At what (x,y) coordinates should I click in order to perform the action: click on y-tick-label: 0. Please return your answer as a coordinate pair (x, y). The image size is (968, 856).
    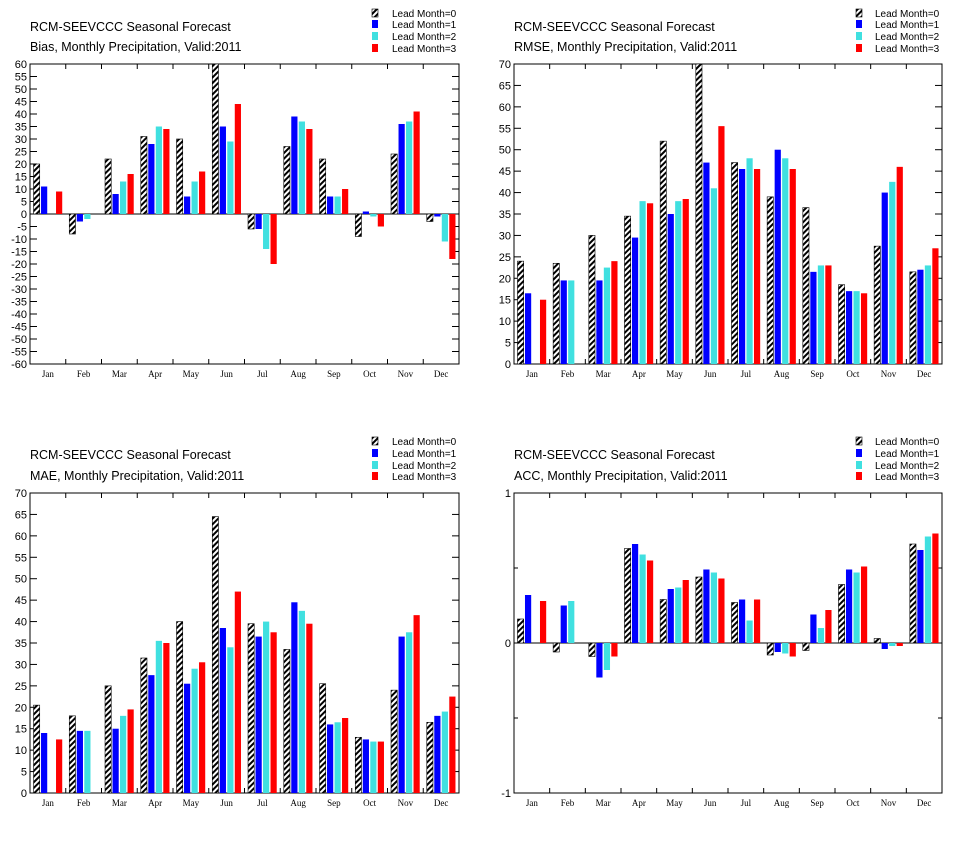
    Looking at the image, I should click on (24, 215).